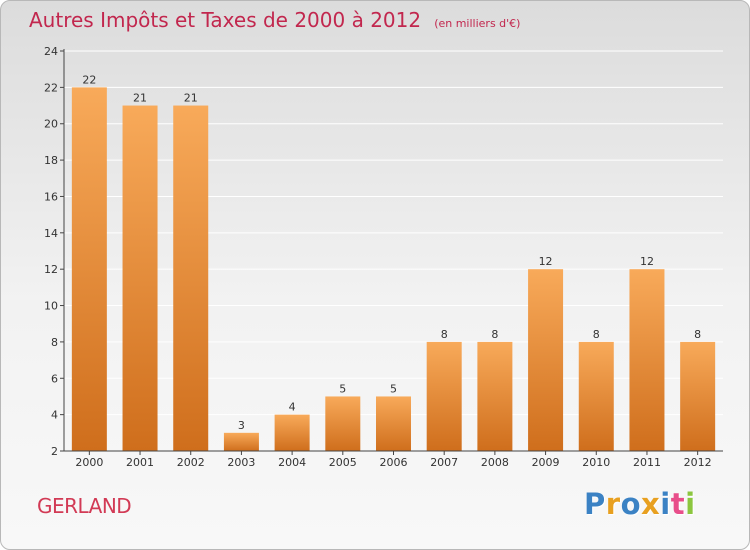  Describe the element at coordinates (51, 269) in the screenshot. I see `y-tick-label: 12` at that location.